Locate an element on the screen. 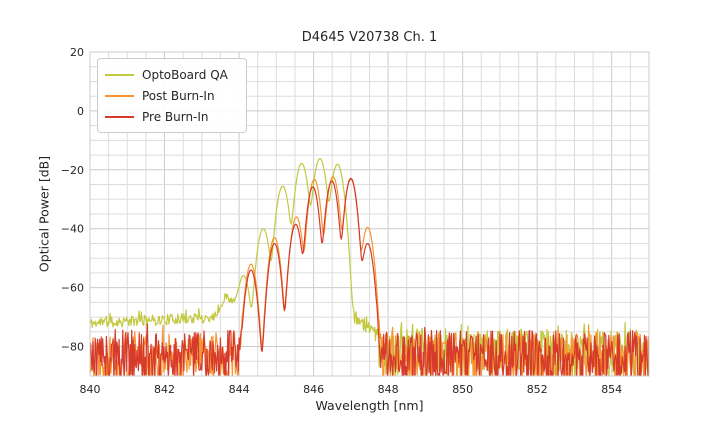  svg-text: 844 is located at coordinates (239, 389).